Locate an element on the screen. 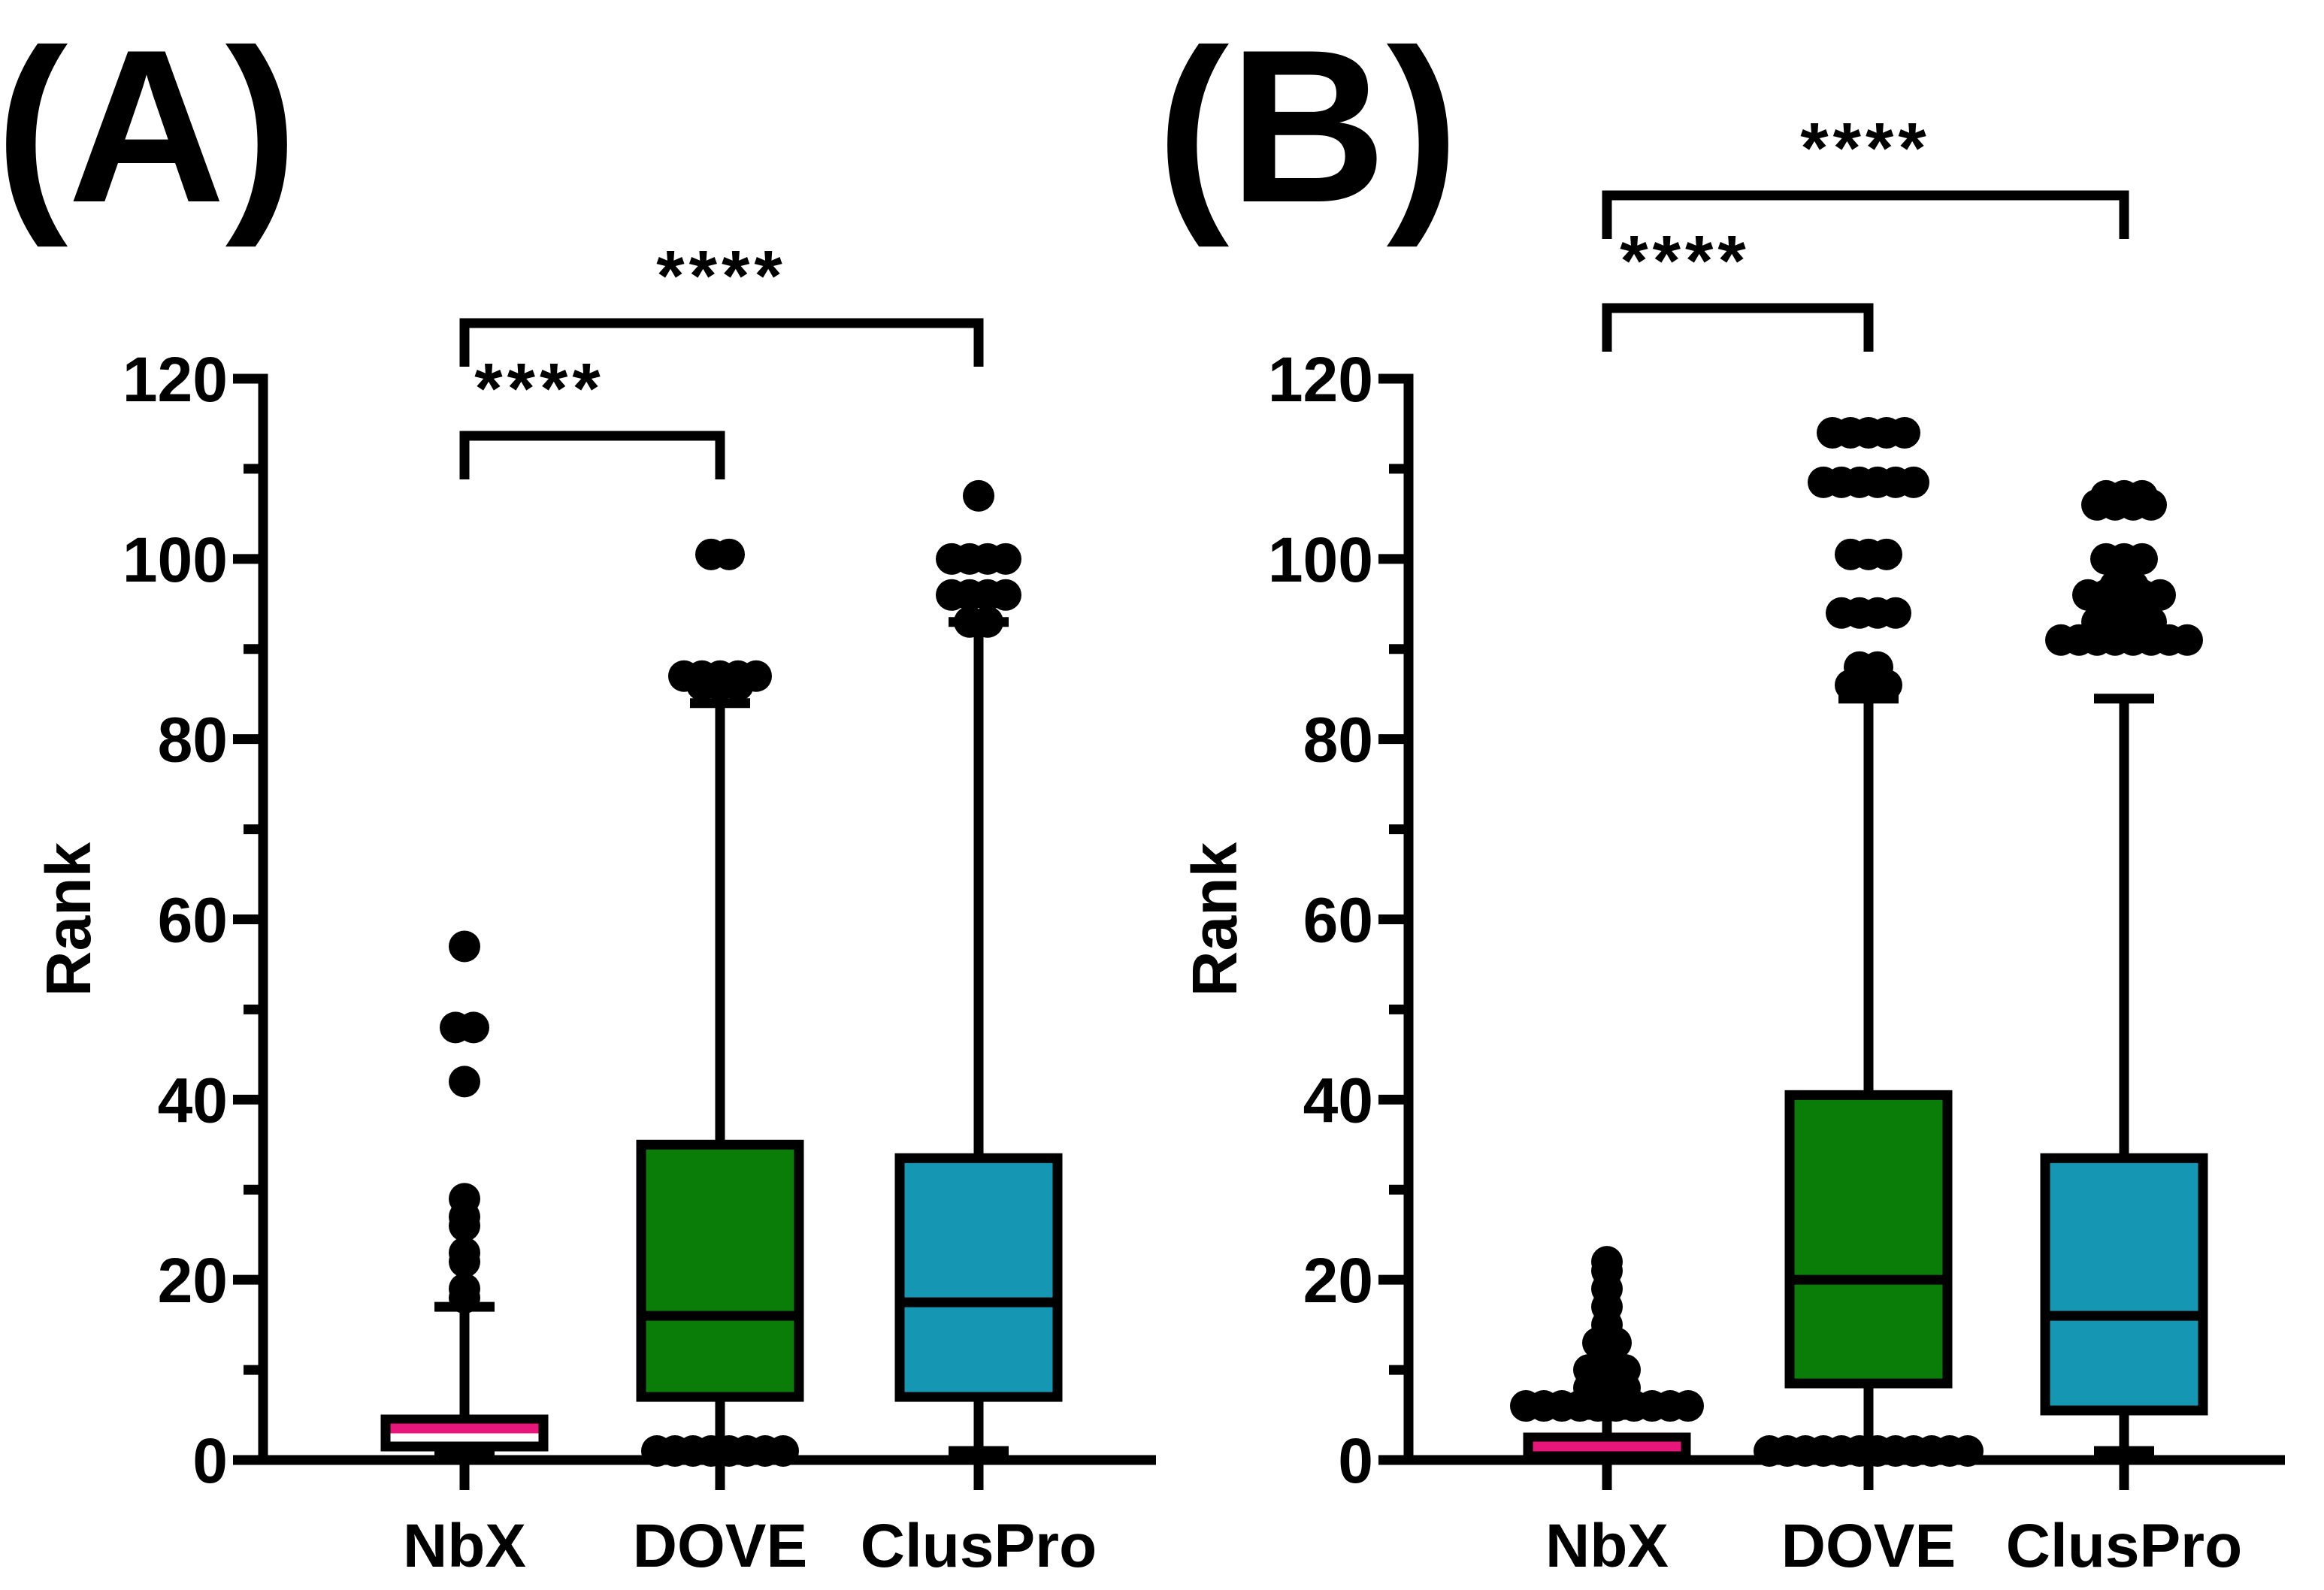 Image resolution: width=2324 pixels, height=1590 pixels. panel-label: (A) is located at coordinates (149, 127).